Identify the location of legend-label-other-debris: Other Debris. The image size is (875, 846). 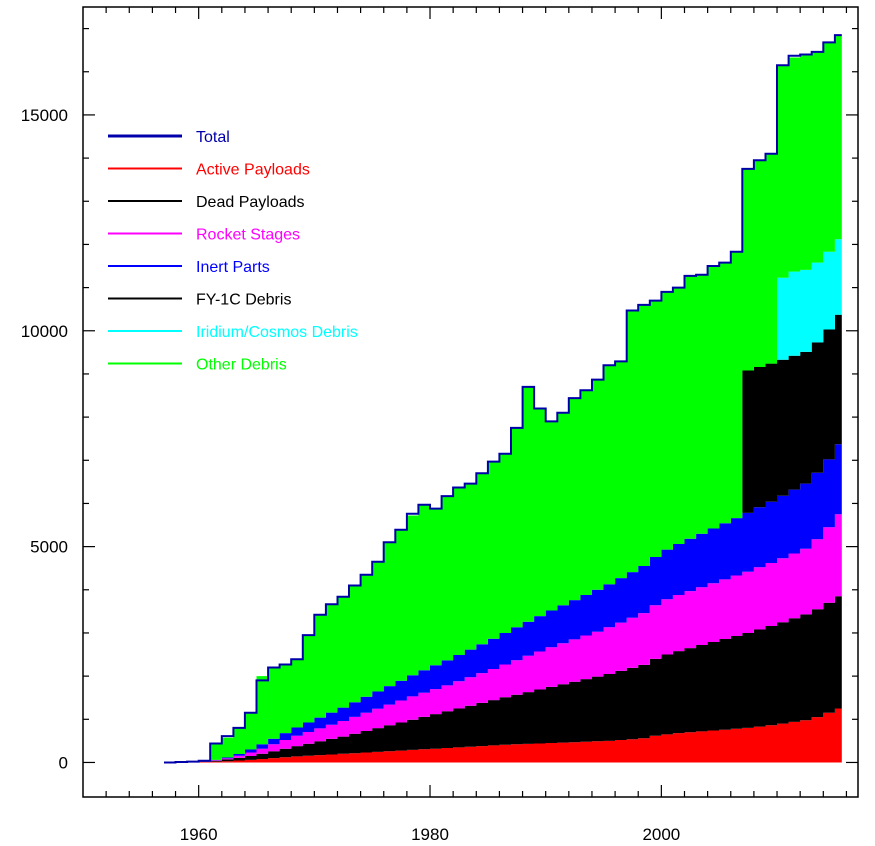
(241, 365).